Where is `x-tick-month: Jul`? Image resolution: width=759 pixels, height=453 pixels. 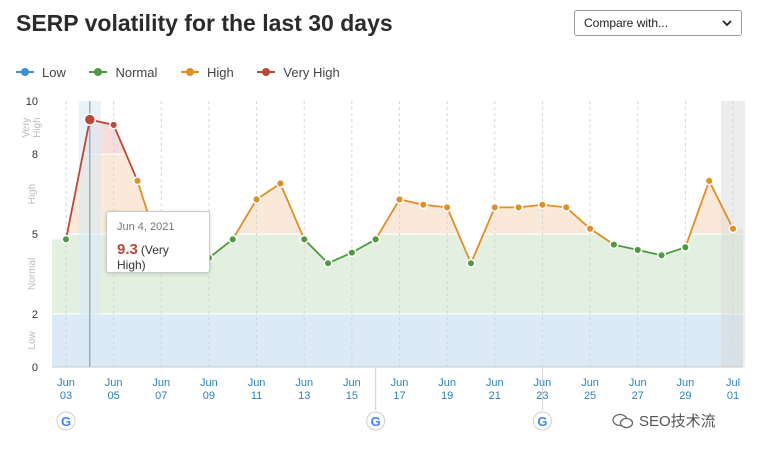 x-tick-month: Jul is located at coordinates (733, 383).